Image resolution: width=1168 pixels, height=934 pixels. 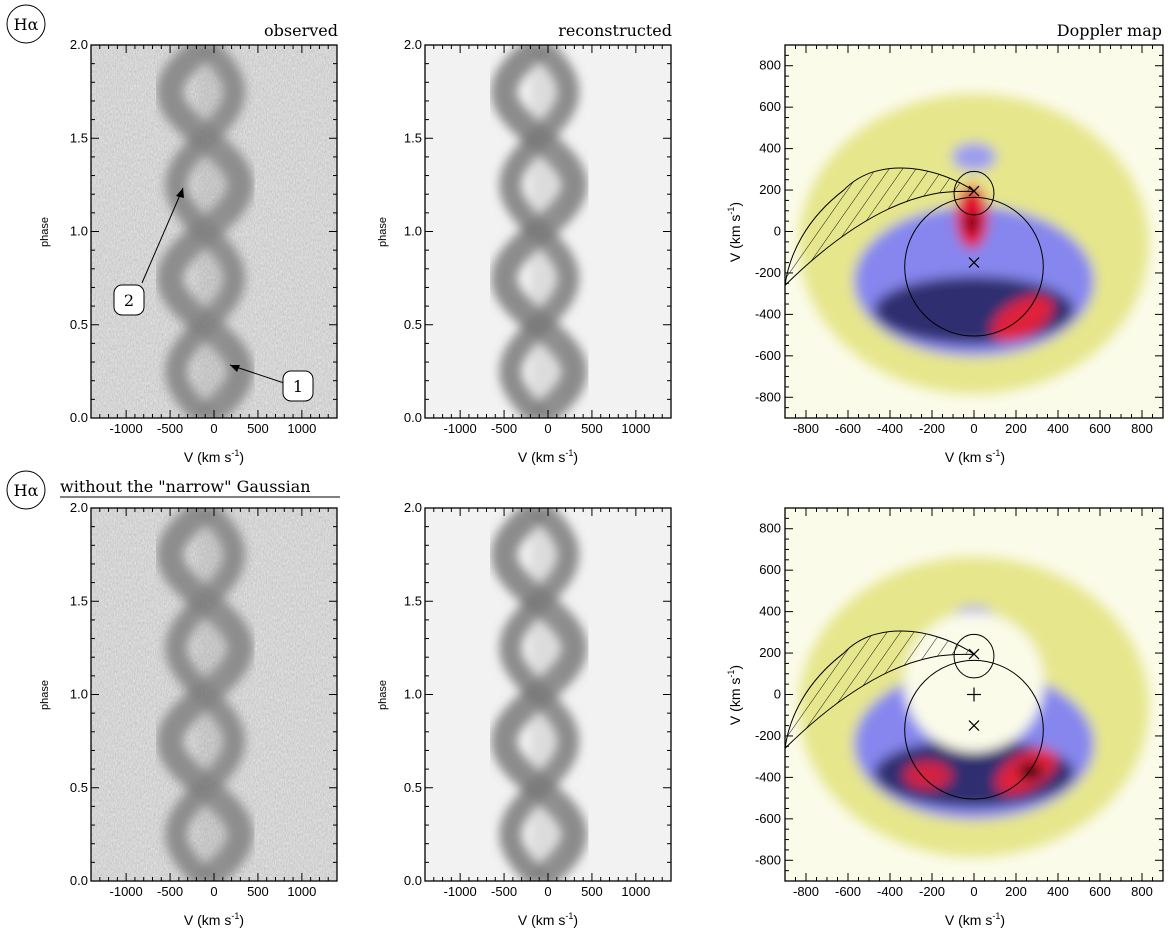 What do you see at coordinates (880, 690) in the screenshot?
I see `gas-stream` at bounding box center [880, 690].